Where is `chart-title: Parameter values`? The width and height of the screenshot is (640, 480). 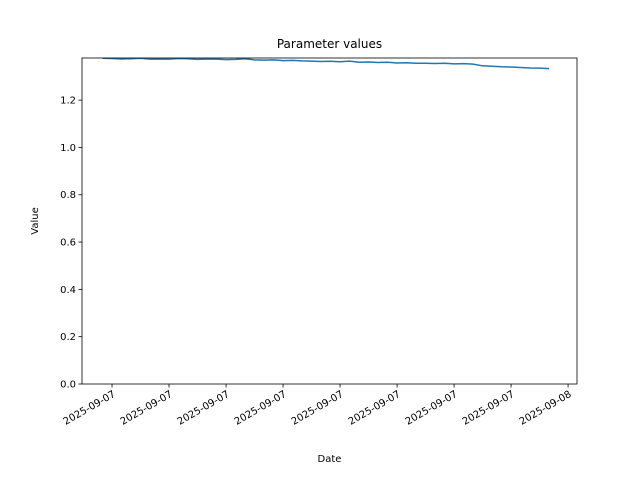 chart-title: Parameter values is located at coordinates (329, 44).